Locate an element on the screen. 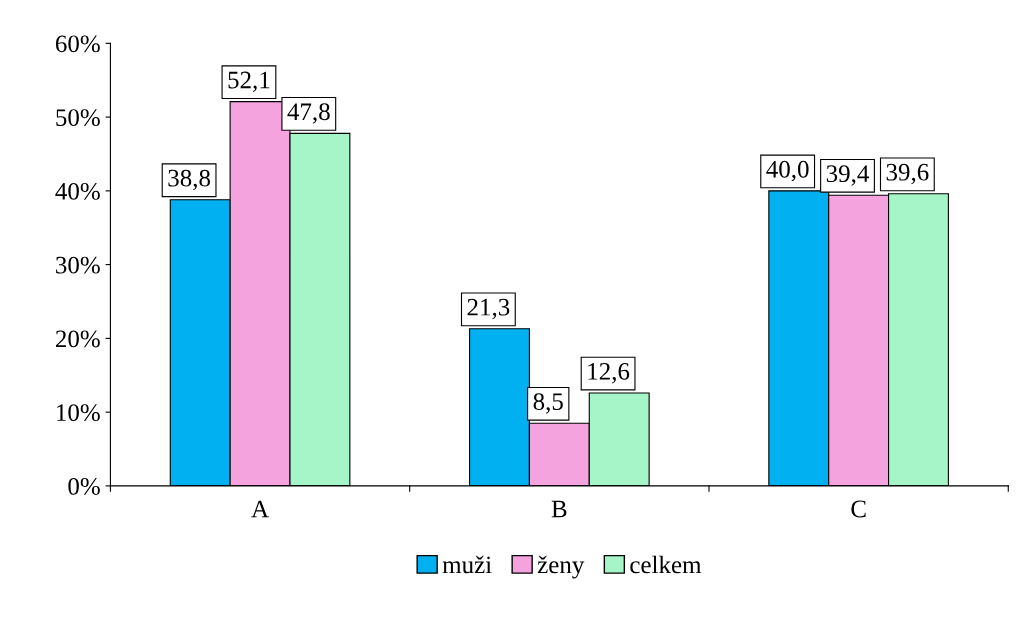 The height and width of the screenshot is (619, 1032). x-tick-label: A is located at coordinates (260, 509).